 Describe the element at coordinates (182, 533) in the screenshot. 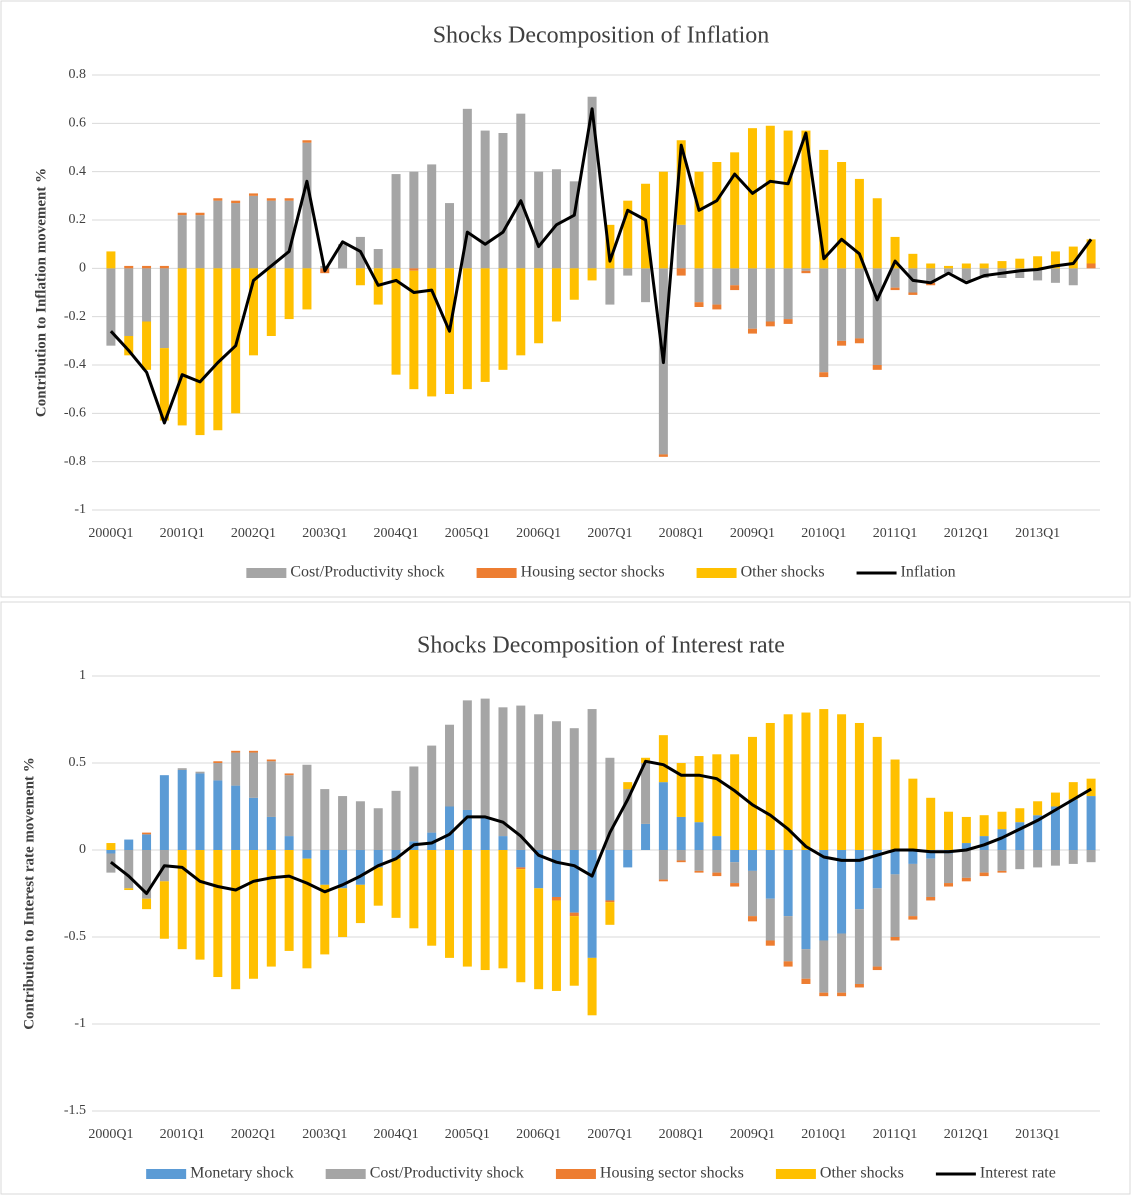

I see `x-tick-label: 2001Q1` at that location.